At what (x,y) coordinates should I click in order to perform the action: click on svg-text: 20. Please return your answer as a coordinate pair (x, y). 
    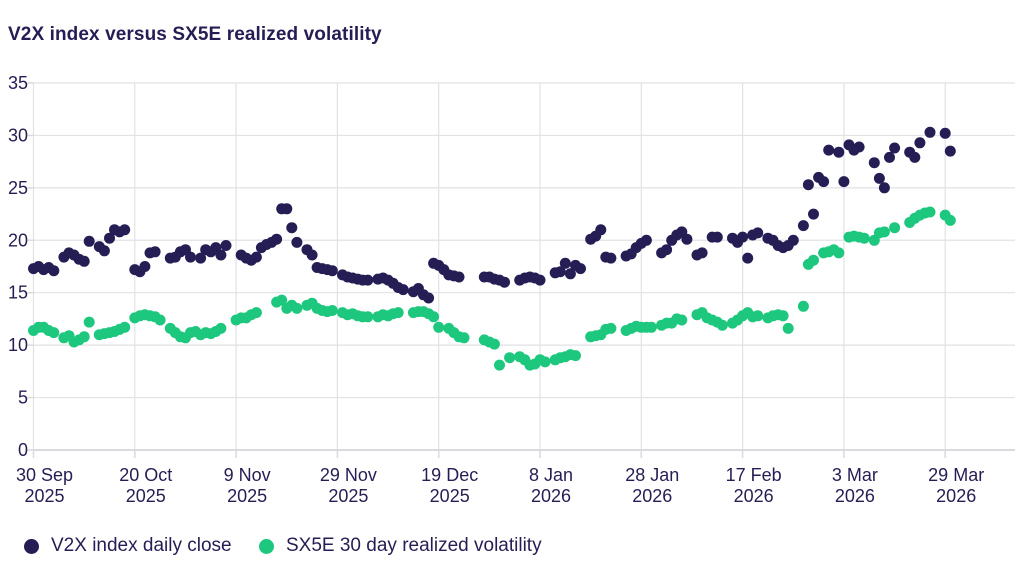
    Looking at the image, I should click on (18, 240).